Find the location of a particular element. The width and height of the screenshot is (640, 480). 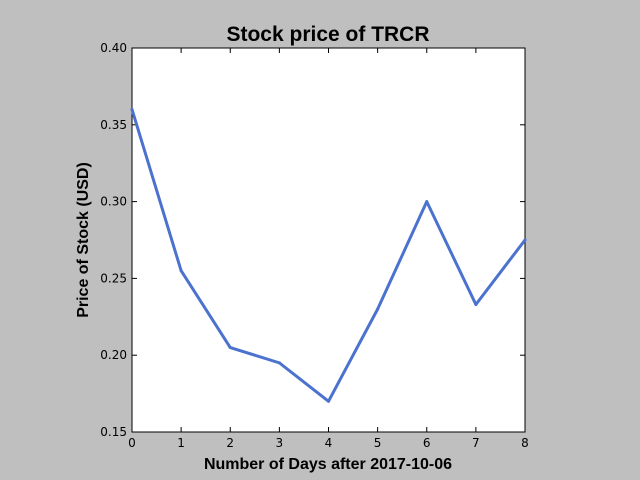

y-tick-label: 0.15 is located at coordinates (113, 432).